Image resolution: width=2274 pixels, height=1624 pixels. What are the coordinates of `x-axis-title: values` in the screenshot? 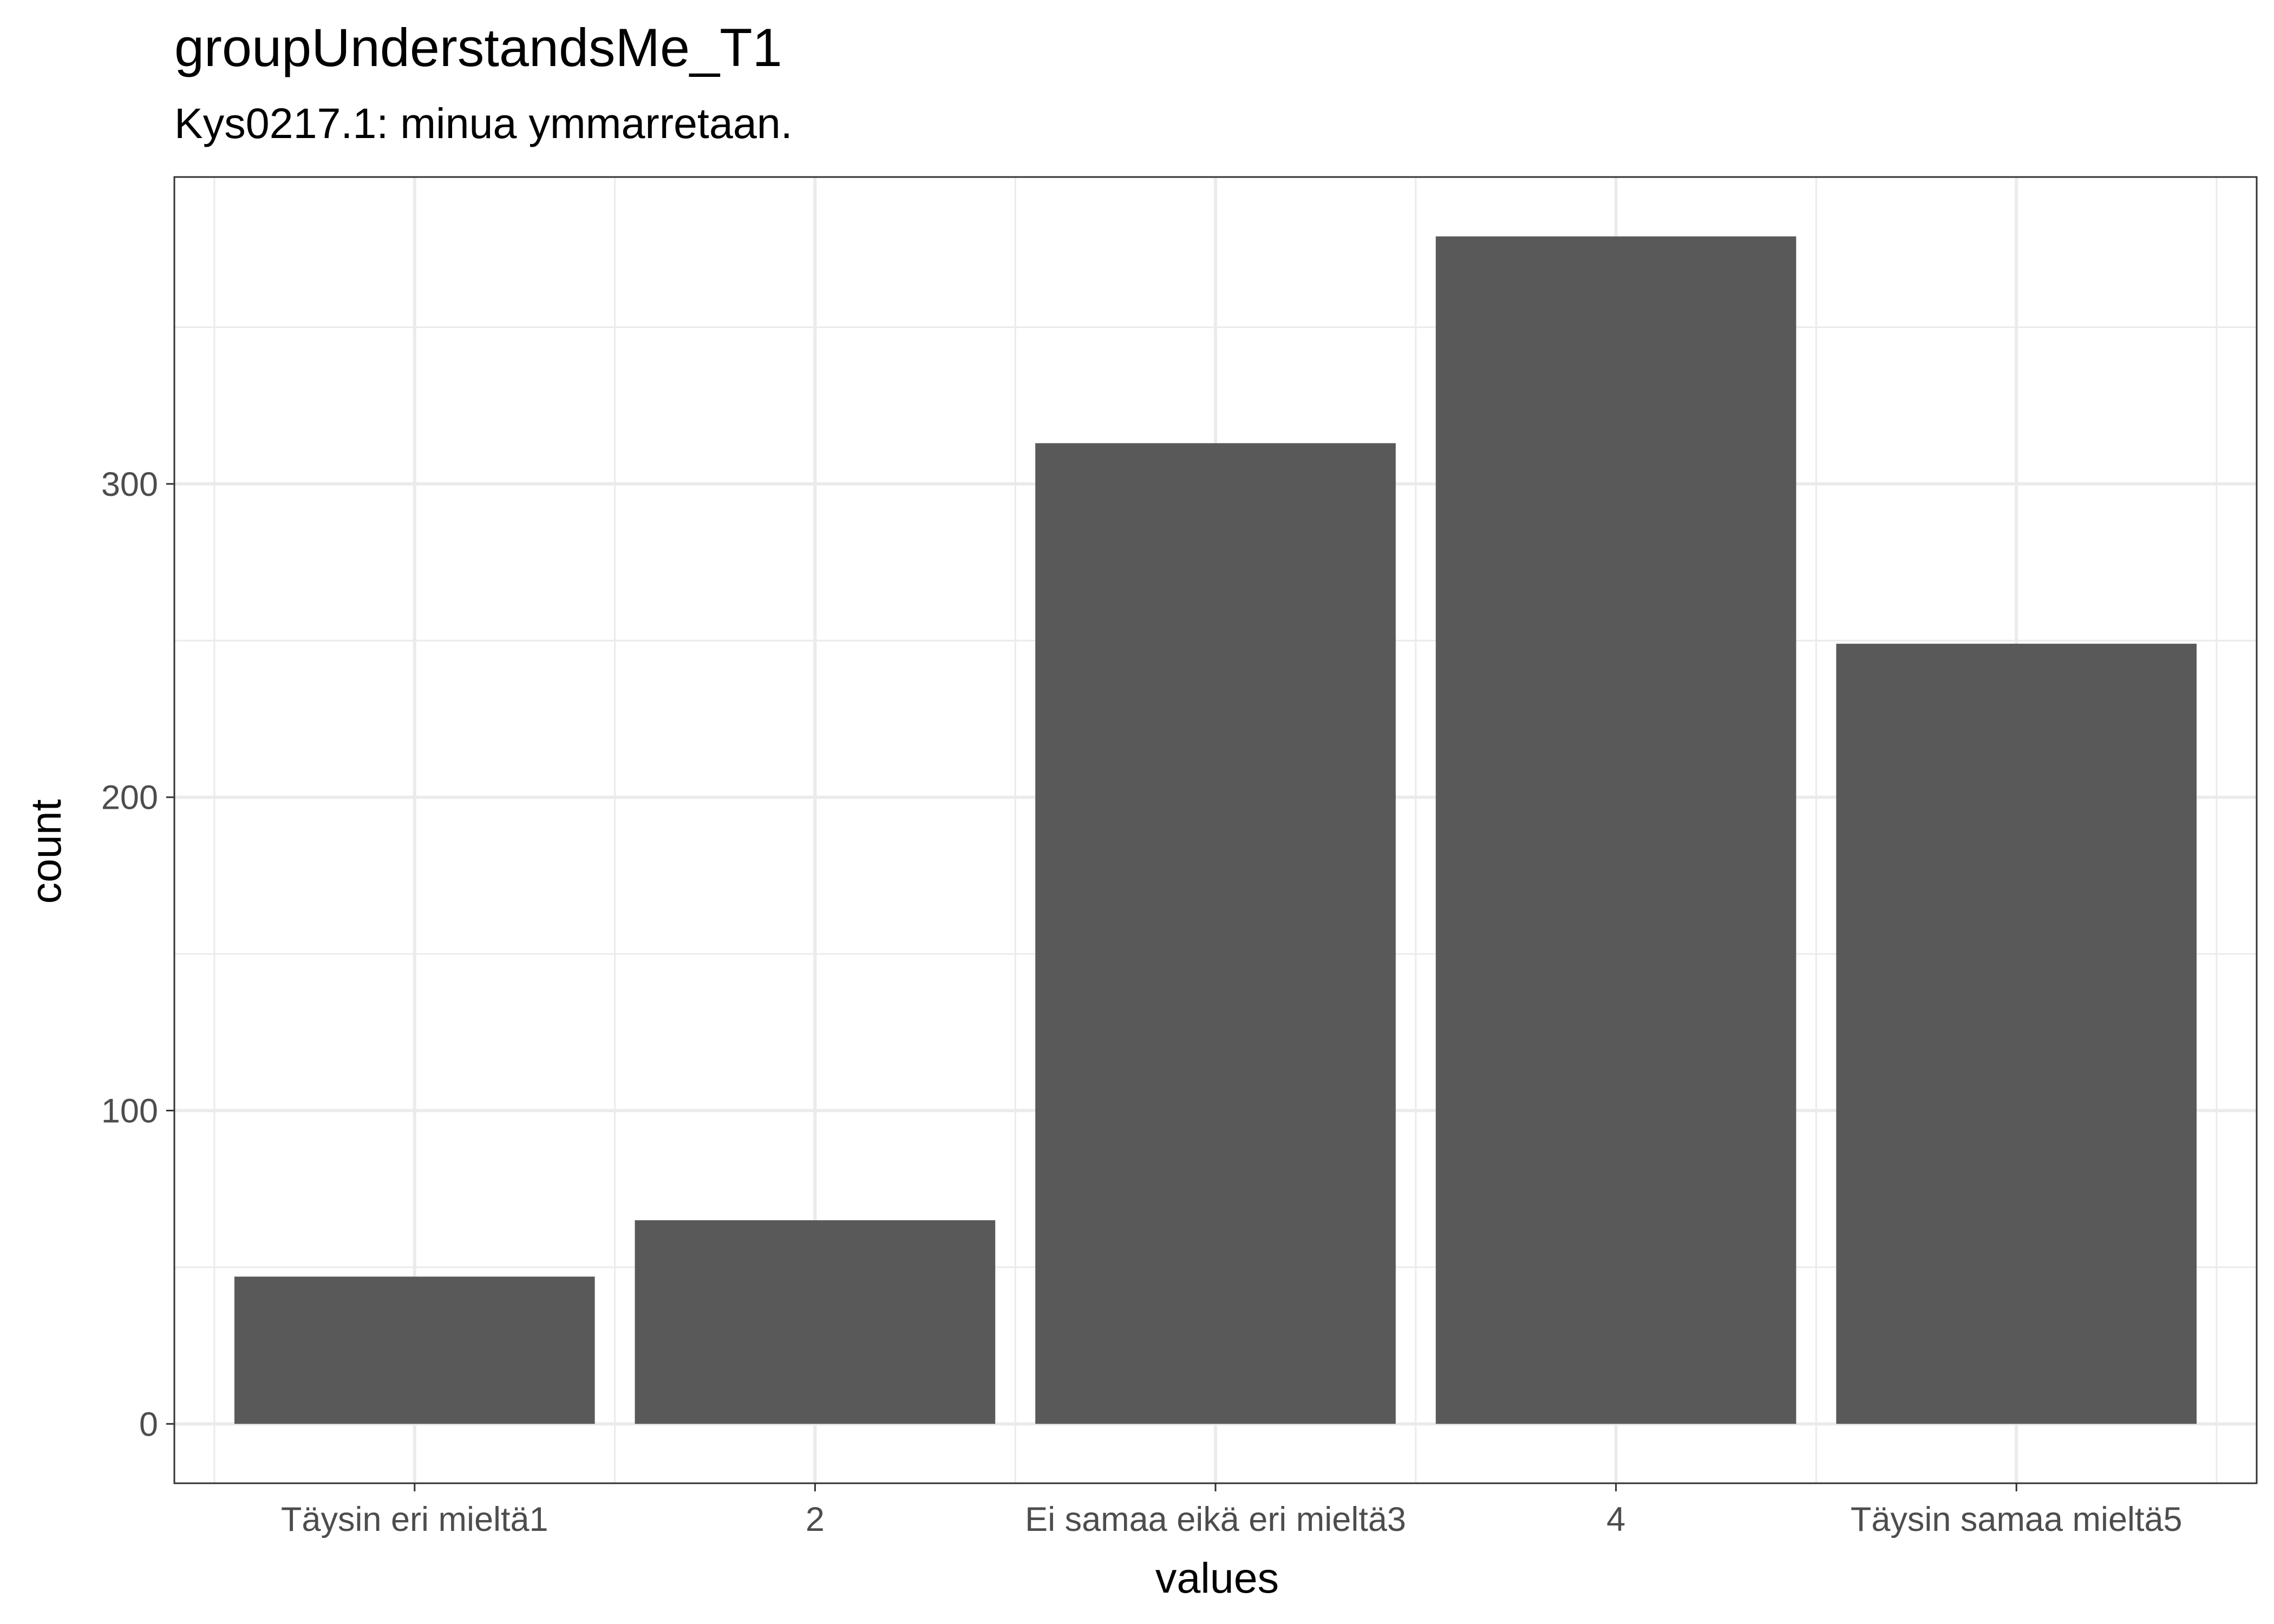 It's located at (1217, 1578).